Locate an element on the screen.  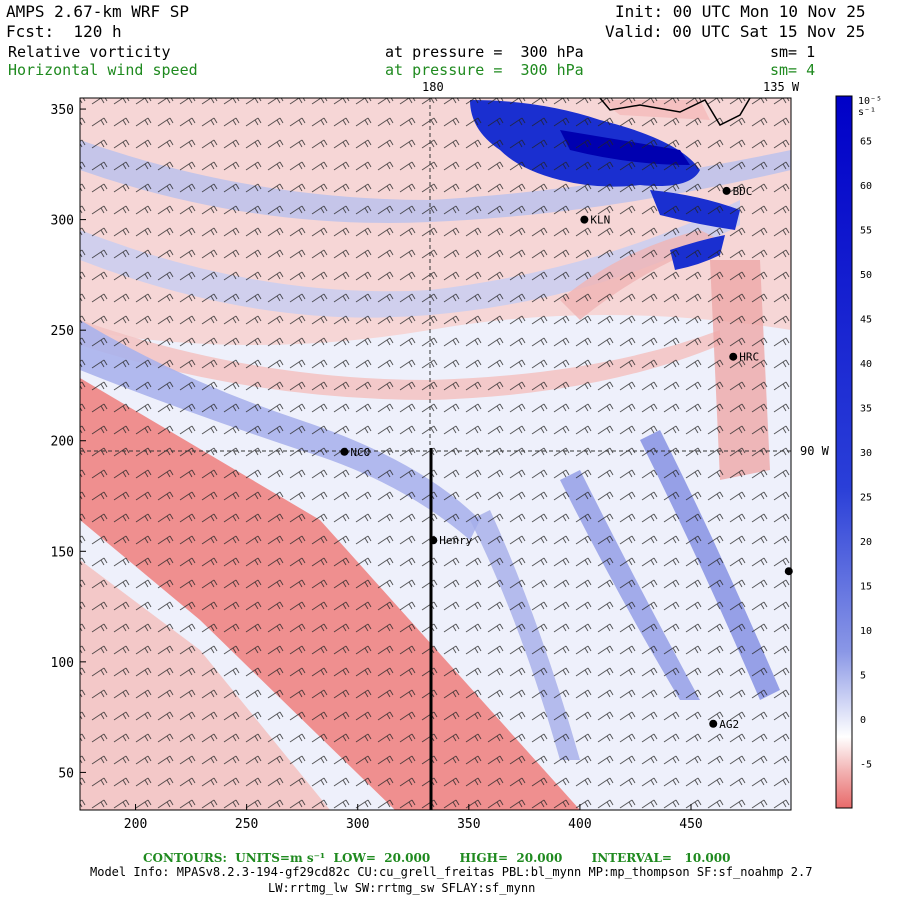
colorbar is located at coordinates (844, 452).